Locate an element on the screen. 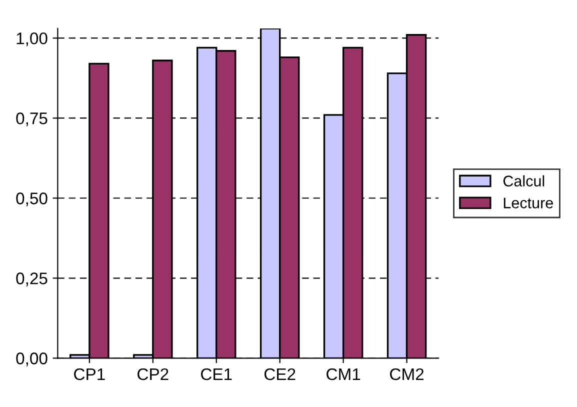 This screenshot has width=577, height=407. x-tick-label: CE1 is located at coordinates (216, 374).